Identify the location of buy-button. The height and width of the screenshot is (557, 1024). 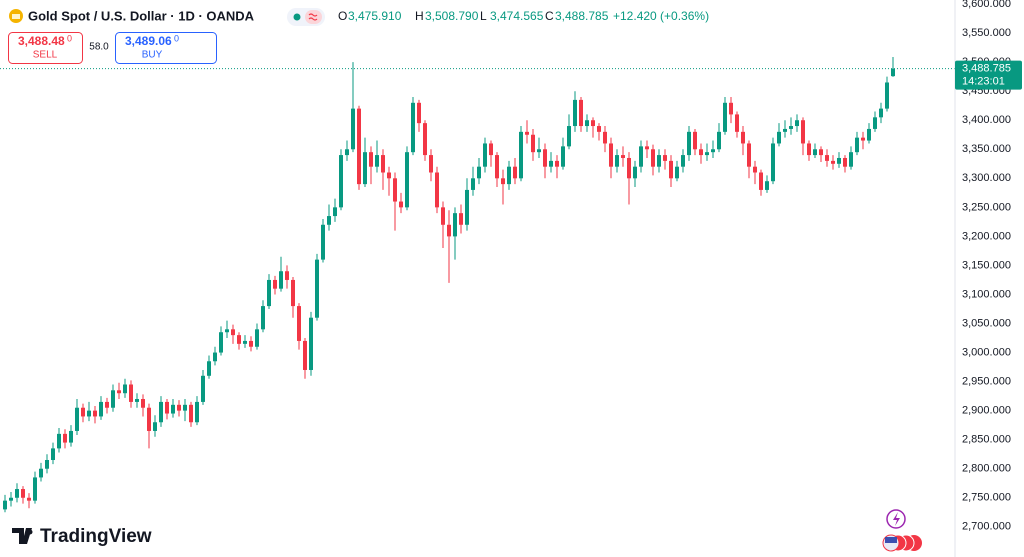
(166, 48).